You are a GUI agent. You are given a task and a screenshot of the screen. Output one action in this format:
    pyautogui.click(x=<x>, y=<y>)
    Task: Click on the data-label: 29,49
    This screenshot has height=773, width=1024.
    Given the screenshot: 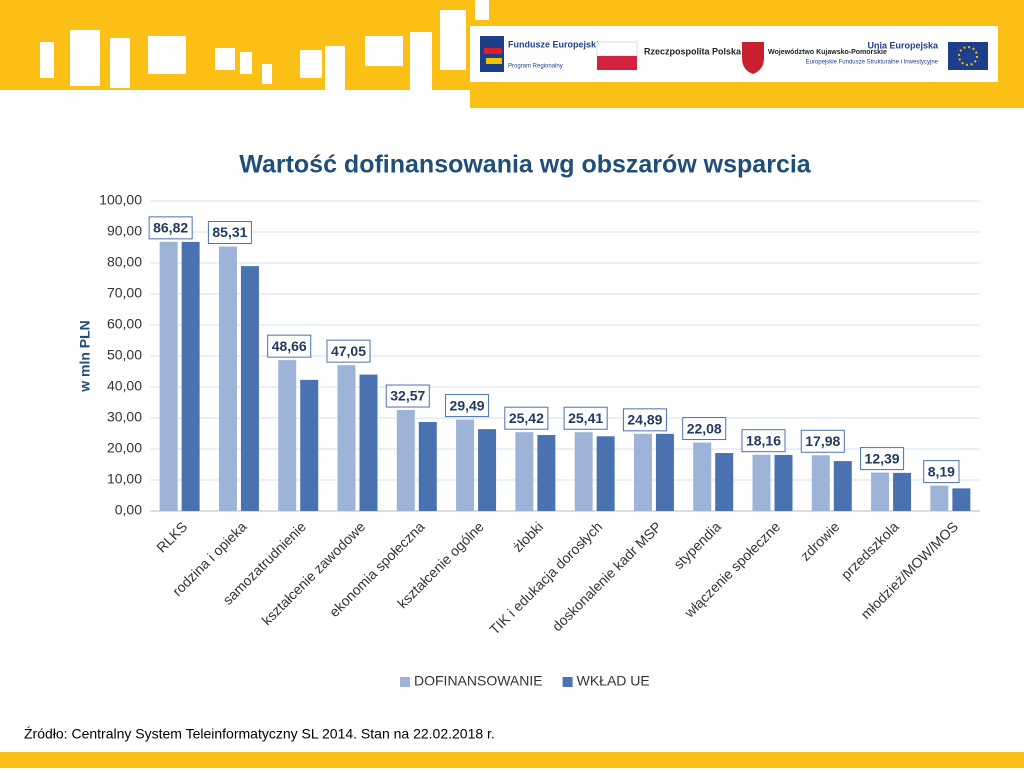 What is the action you would take?
    pyautogui.click(x=467, y=405)
    